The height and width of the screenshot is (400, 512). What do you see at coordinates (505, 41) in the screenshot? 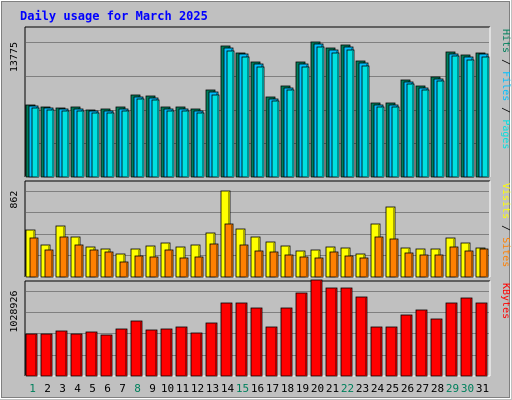
I see `legend-entry-hits: Hits` at bounding box center [505, 41].